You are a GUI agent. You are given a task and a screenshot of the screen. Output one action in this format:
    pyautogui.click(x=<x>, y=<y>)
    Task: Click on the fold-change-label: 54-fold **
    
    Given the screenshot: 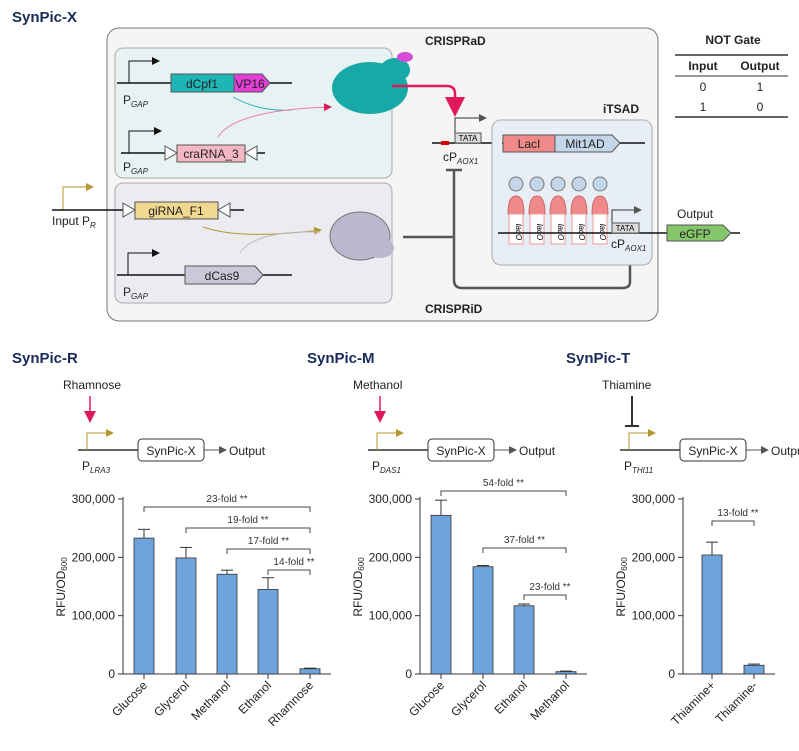 What is the action you would take?
    pyautogui.click(x=503, y=483)
    